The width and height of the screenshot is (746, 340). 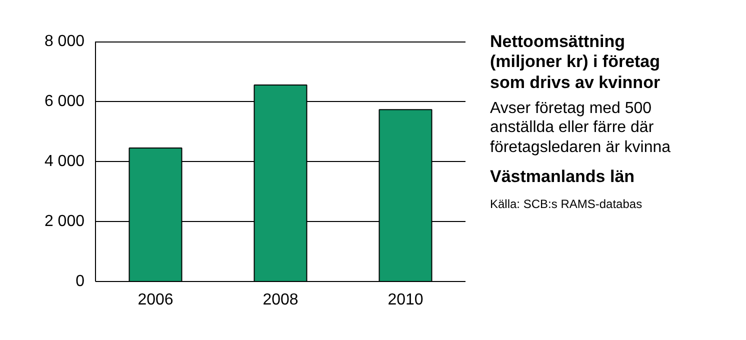 What do you see at coordinates (64, 161) in the screenshot?
I see `y-tick-label: 4 000` at bounding box center [64, 161].